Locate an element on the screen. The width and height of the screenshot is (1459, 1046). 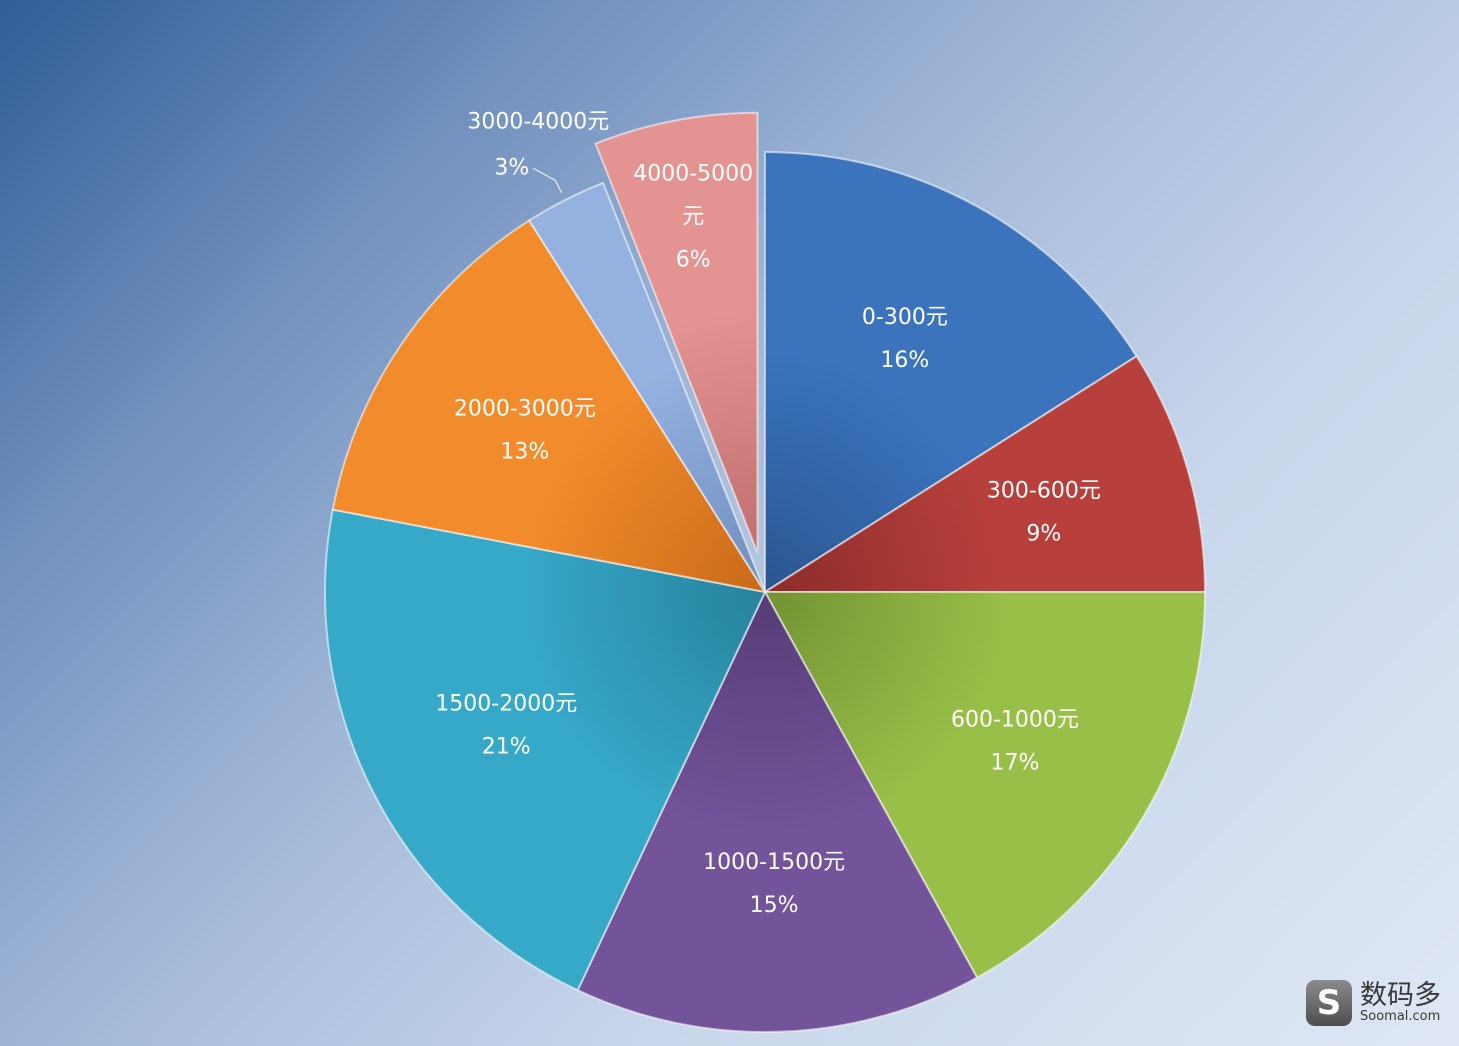
slice-label-0-300: 0-300元 is located at coordinates (905, 317).